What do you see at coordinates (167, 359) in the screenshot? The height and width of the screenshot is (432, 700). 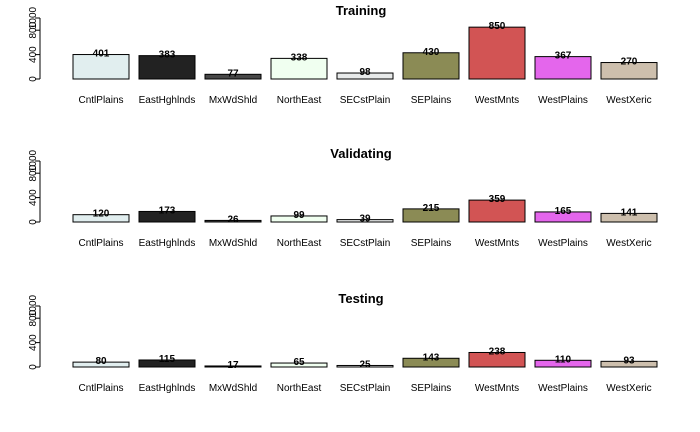 I see `data-label: 115` at bounding box center [167, 359].